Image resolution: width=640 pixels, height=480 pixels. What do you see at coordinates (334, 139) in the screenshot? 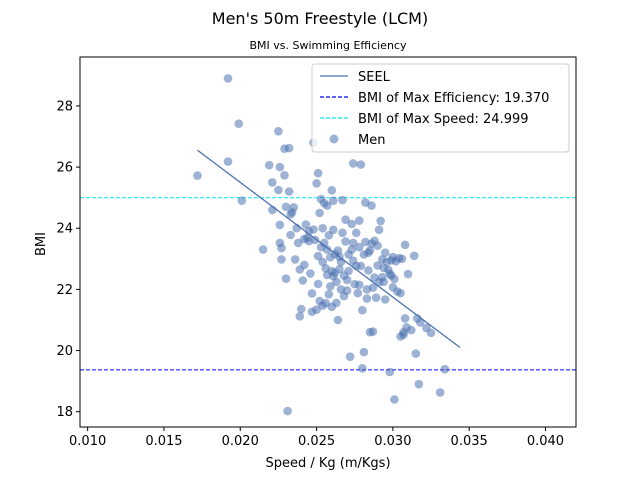
I see `legend-swatch-men` at bounding box center [334, 139].